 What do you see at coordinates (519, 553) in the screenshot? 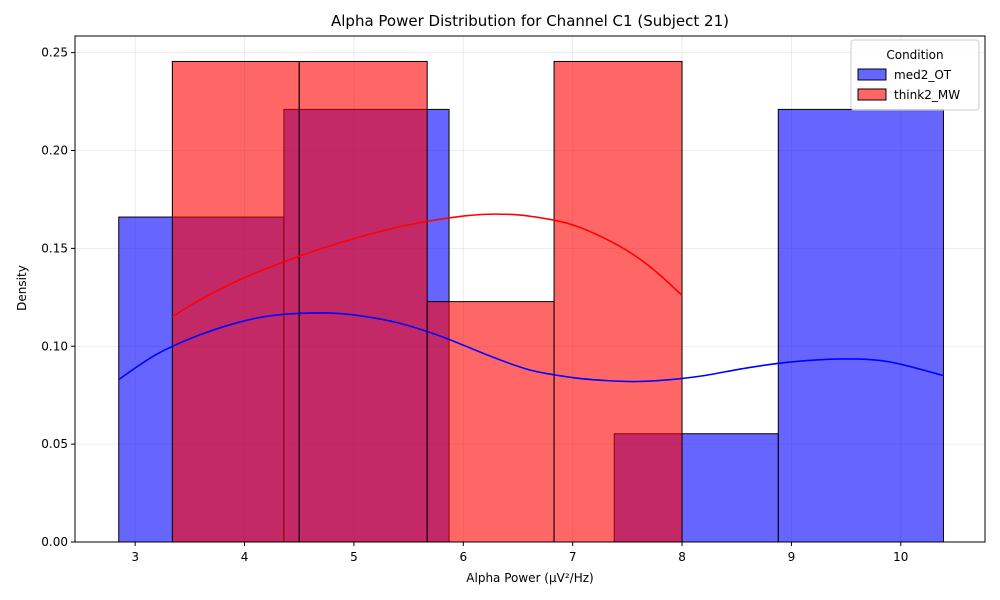
I see `x-axis: 3 4 5 6 7 8 9 10` at bounding box center [519, 553].